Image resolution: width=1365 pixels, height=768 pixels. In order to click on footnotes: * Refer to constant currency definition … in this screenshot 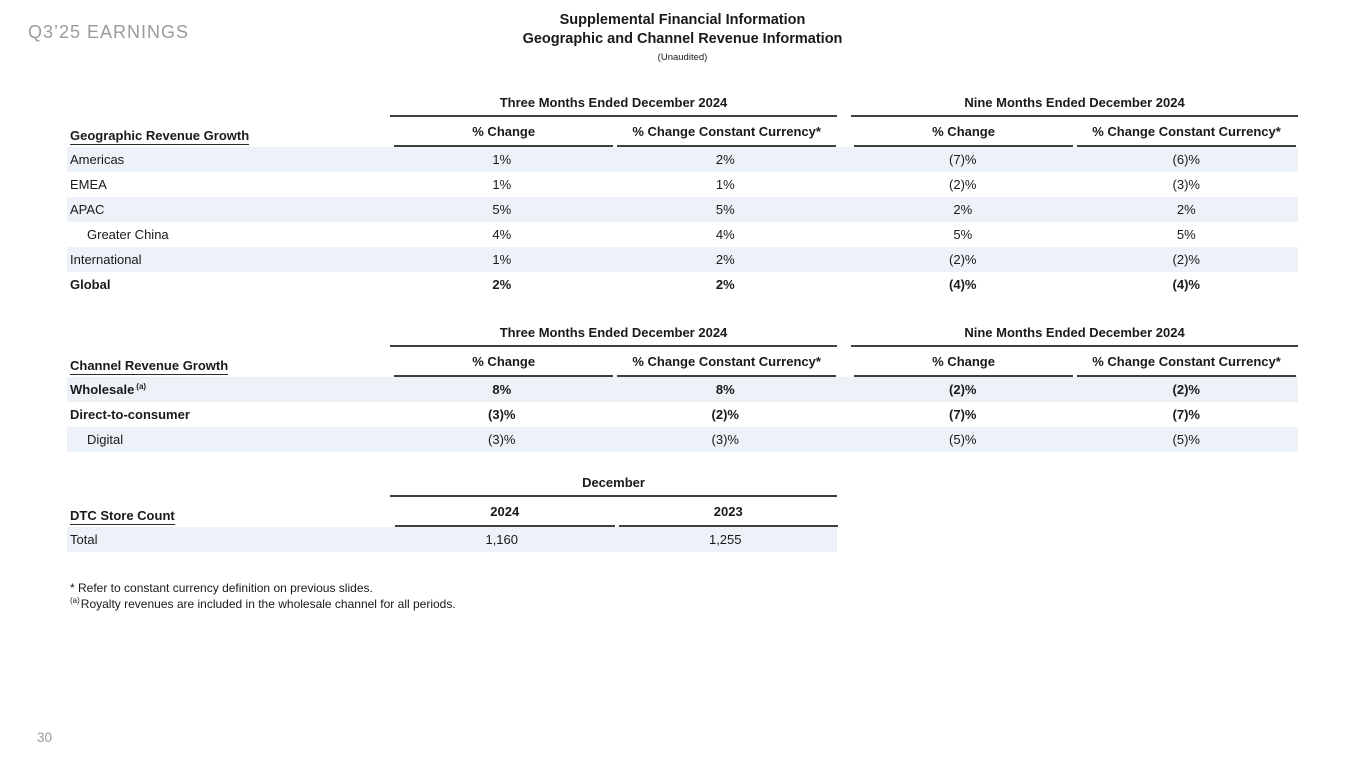, I will do `click(263, 596)`.